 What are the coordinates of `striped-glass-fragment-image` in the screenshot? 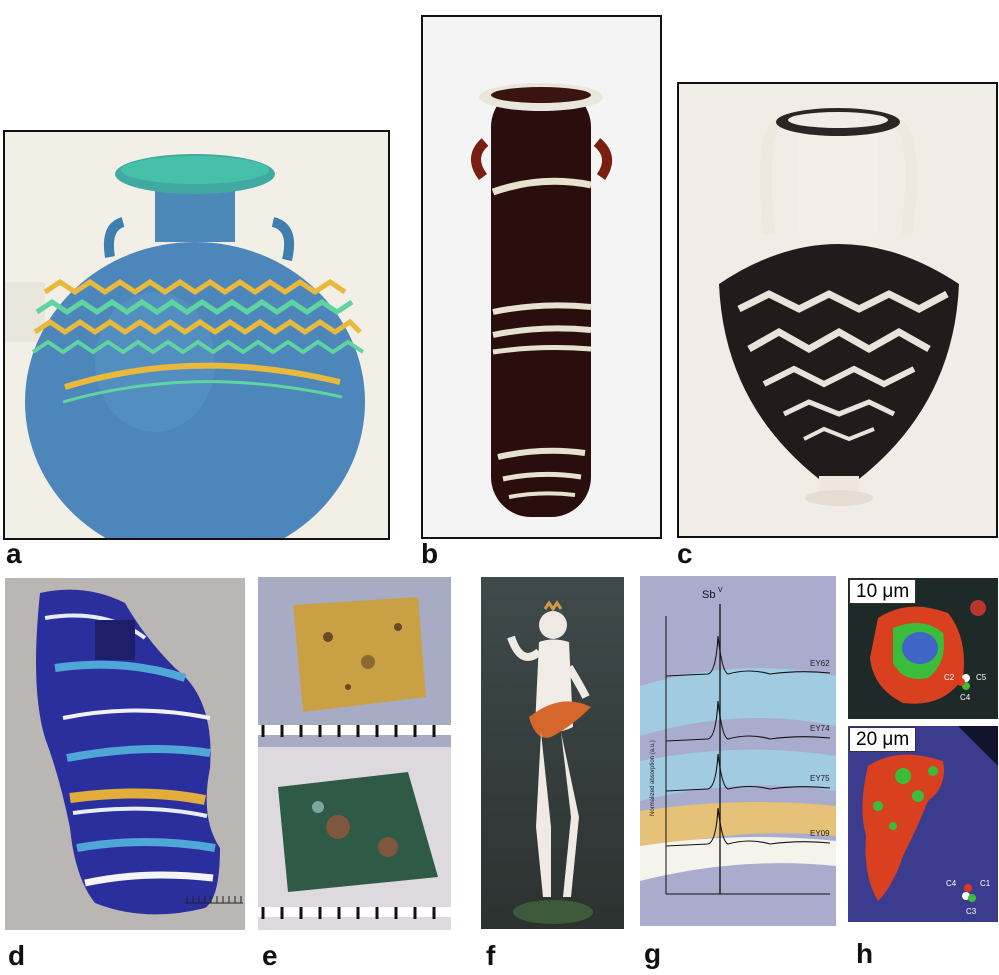 It's located at (125, 754).